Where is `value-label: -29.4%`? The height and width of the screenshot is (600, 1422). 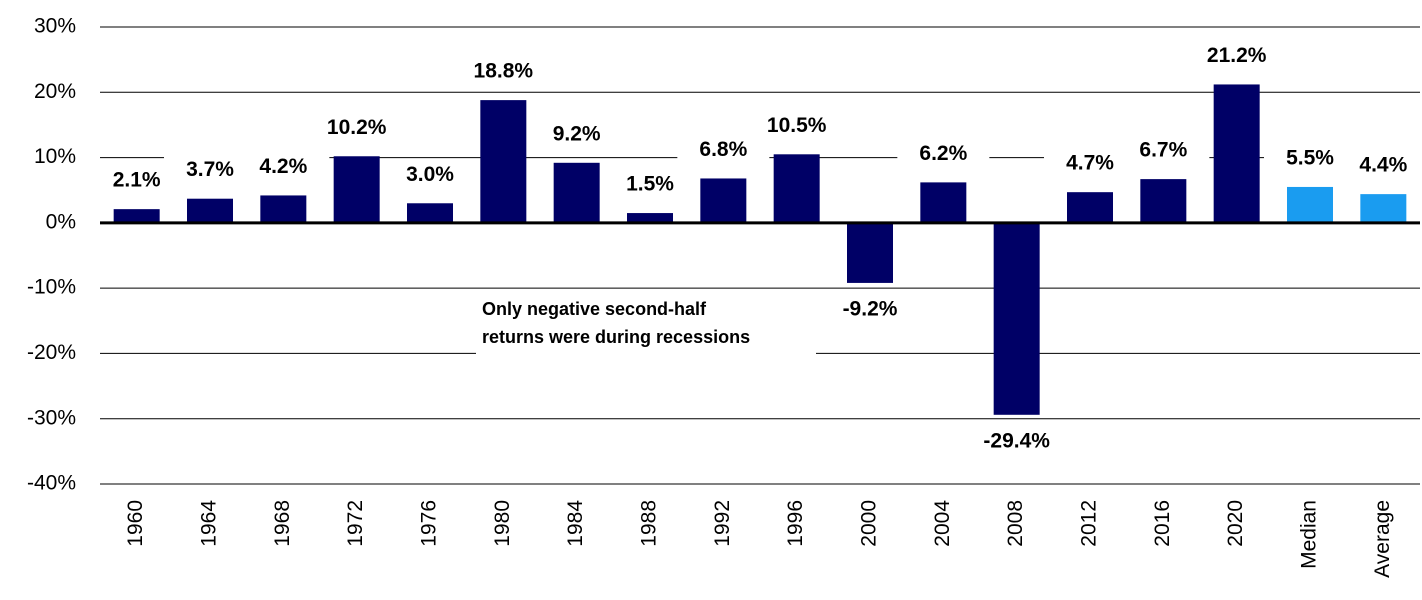
value-label: -29.4% is located at coordinates (1016, 440).